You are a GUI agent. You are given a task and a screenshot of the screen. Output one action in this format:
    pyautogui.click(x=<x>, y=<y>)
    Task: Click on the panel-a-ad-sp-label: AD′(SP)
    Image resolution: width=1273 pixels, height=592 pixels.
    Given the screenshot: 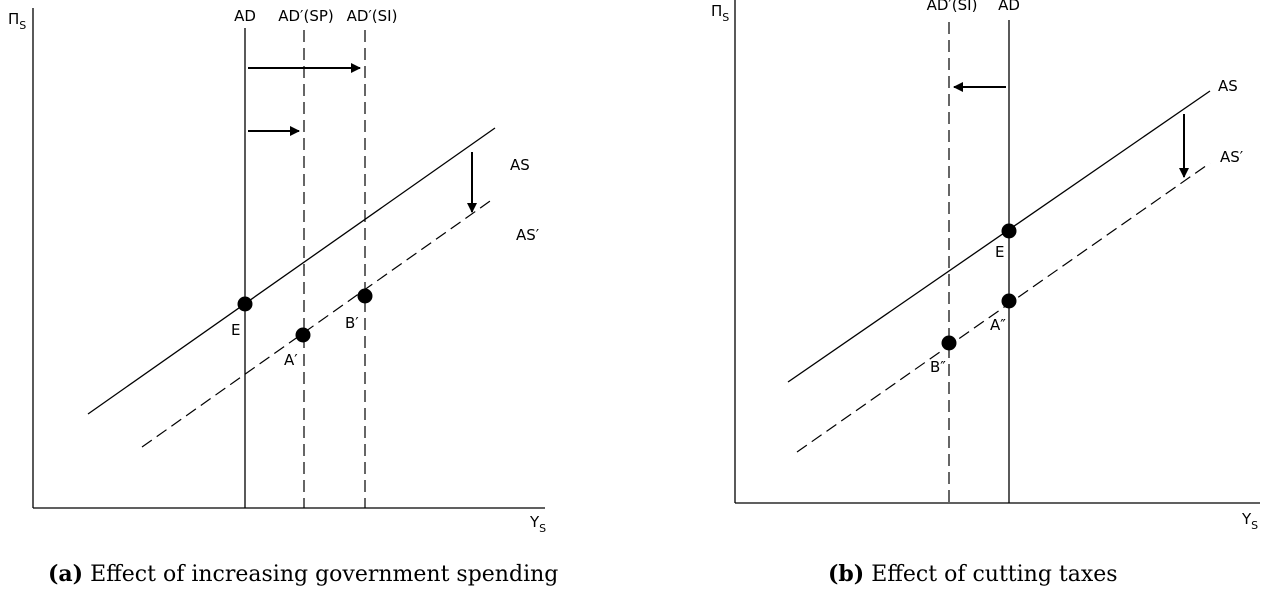 What is the action you would take?
    pyautogui.click(x=306, y=16)
    